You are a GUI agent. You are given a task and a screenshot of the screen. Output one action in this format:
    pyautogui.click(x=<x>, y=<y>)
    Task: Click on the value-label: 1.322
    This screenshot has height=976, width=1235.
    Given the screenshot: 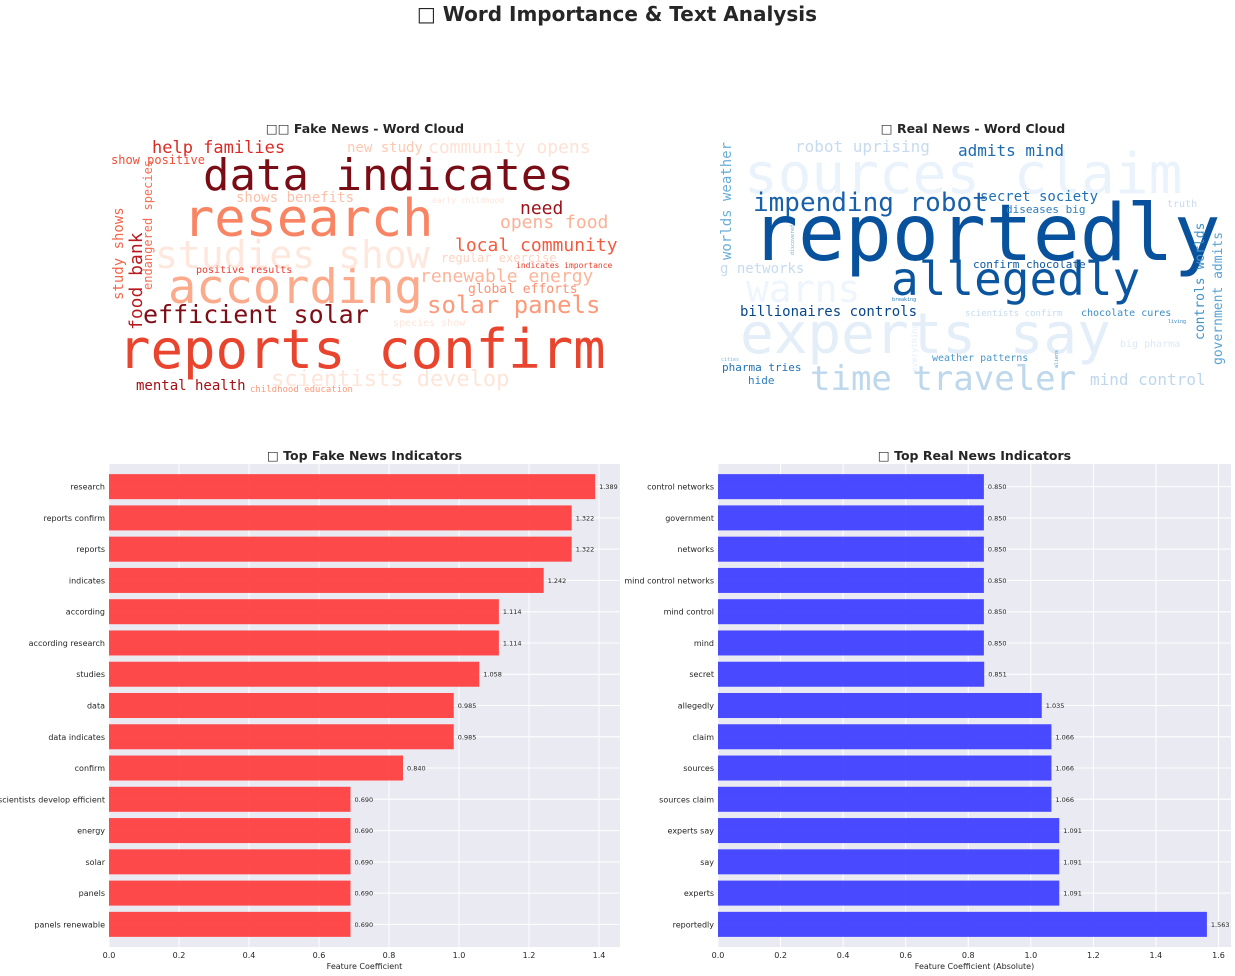 What is the action you would take?
    pyautogui.click(x=585, y=550)
    